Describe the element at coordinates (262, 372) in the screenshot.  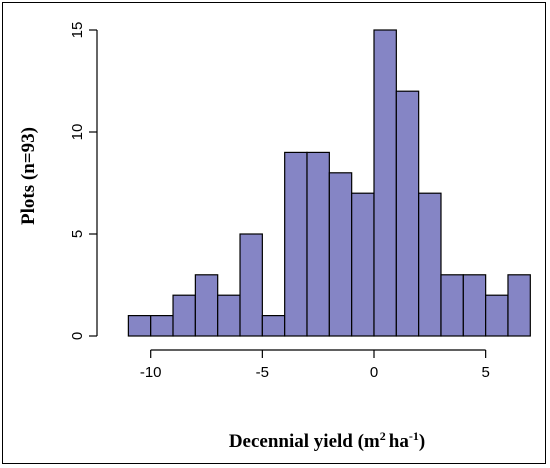
I see `x-tick-label: -5` at that location.